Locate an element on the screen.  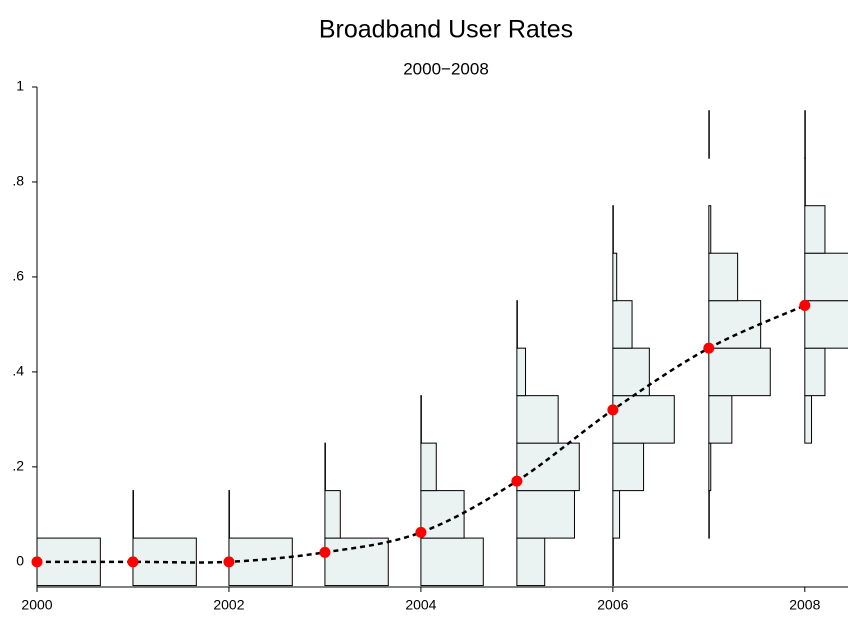
x-tick-label: 2008 is located at coordinates (804, 605).